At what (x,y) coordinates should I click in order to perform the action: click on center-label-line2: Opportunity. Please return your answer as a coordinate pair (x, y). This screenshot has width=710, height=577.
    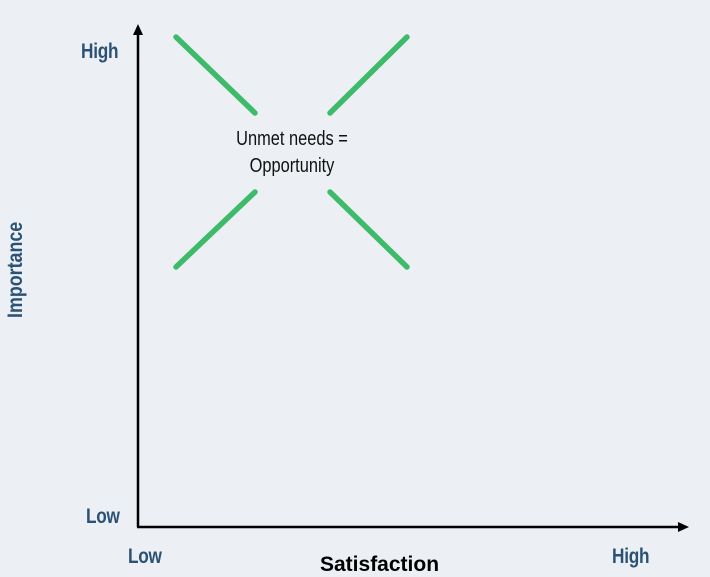
    Looking at the image, I should click on (292, 166).